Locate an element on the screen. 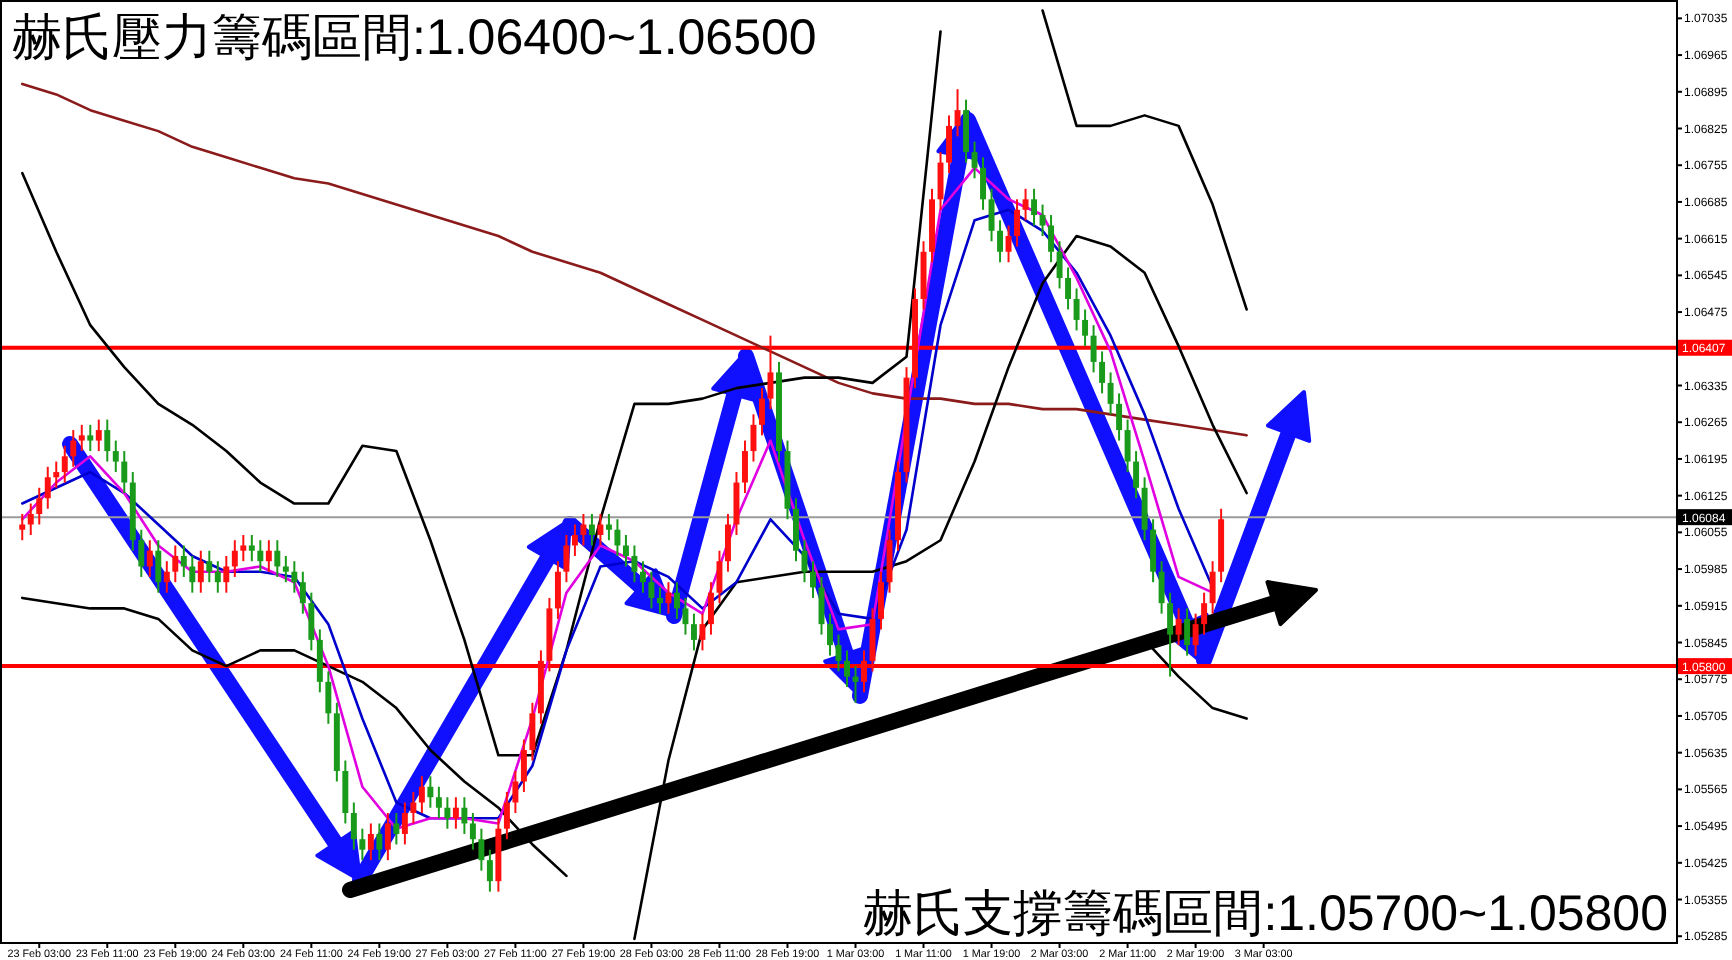 Image resolution: width=1732 pixels, height=960 pixels. annotation: 赫氏壓力籌碼區間:1.06400~1.06500 is located at coordinates (414, 38).